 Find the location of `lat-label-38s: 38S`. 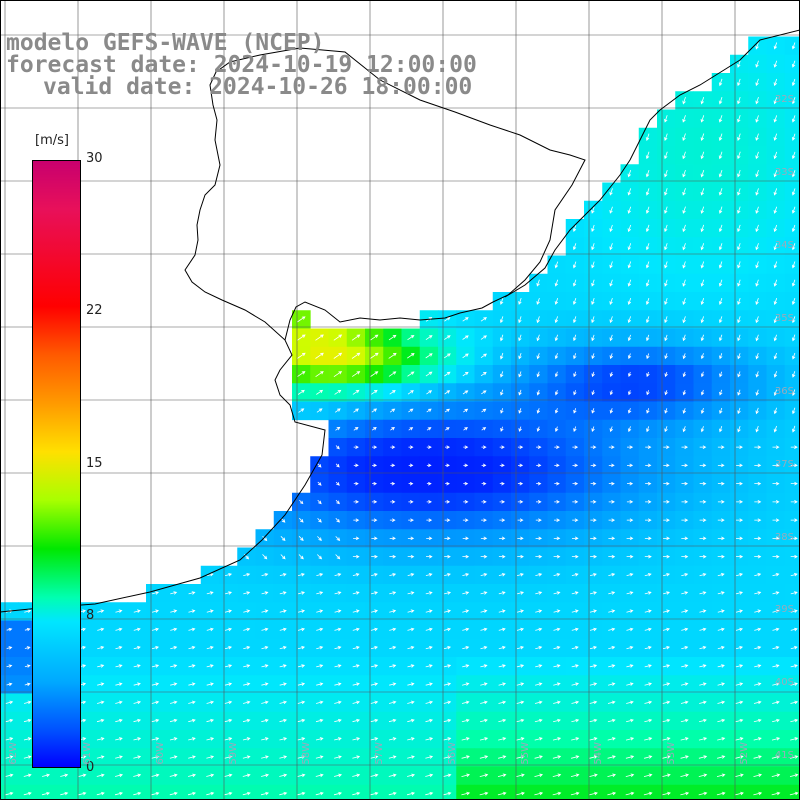

lat-label-38s: 38S is located at coordinates (784, 537).